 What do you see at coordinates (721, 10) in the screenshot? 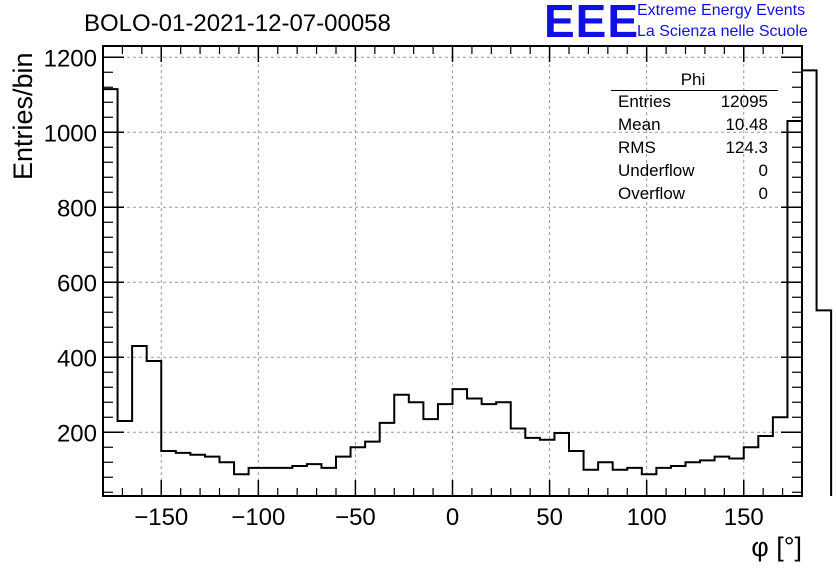
I see `logo-line-1: Extreme Energy Events` at bounding box center [721, 10].